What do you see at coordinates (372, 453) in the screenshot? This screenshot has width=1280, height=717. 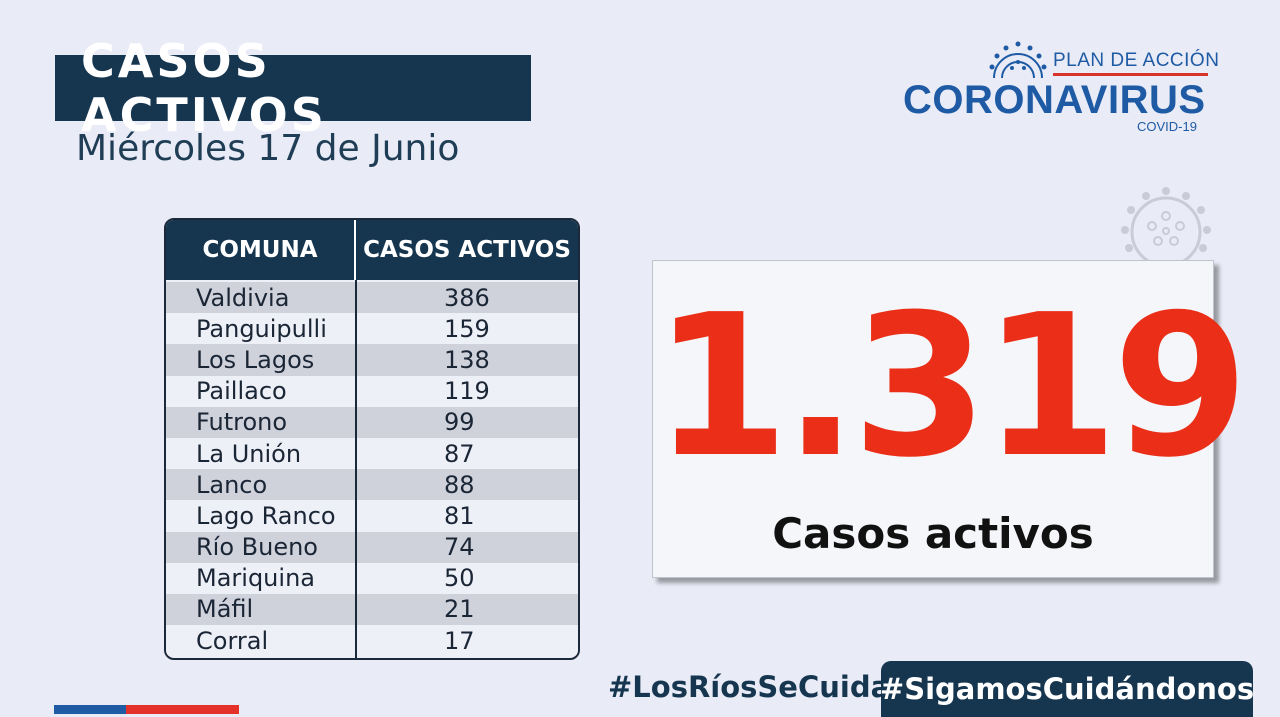 I see `table-row: La Unión 87` at bounding box center [372, 453].